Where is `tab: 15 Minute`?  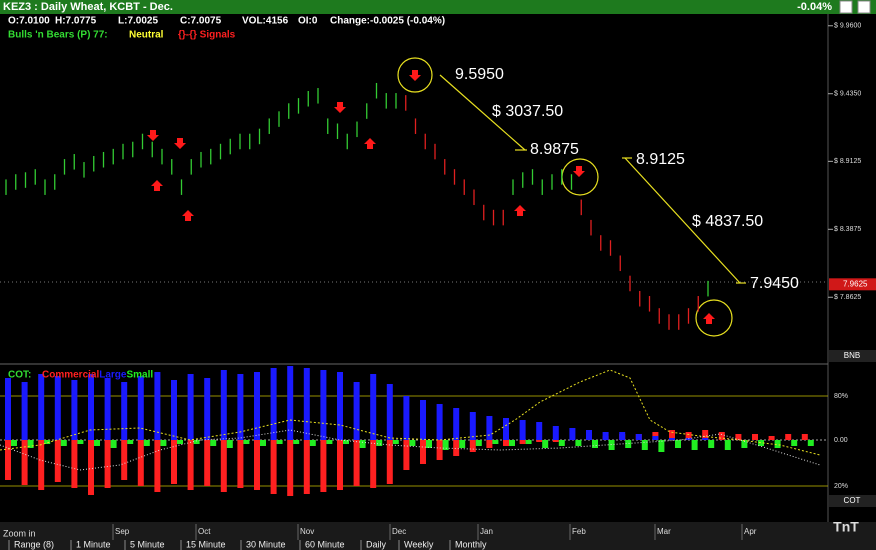 tab: 15 Minute is located at coordinates (206, 544).